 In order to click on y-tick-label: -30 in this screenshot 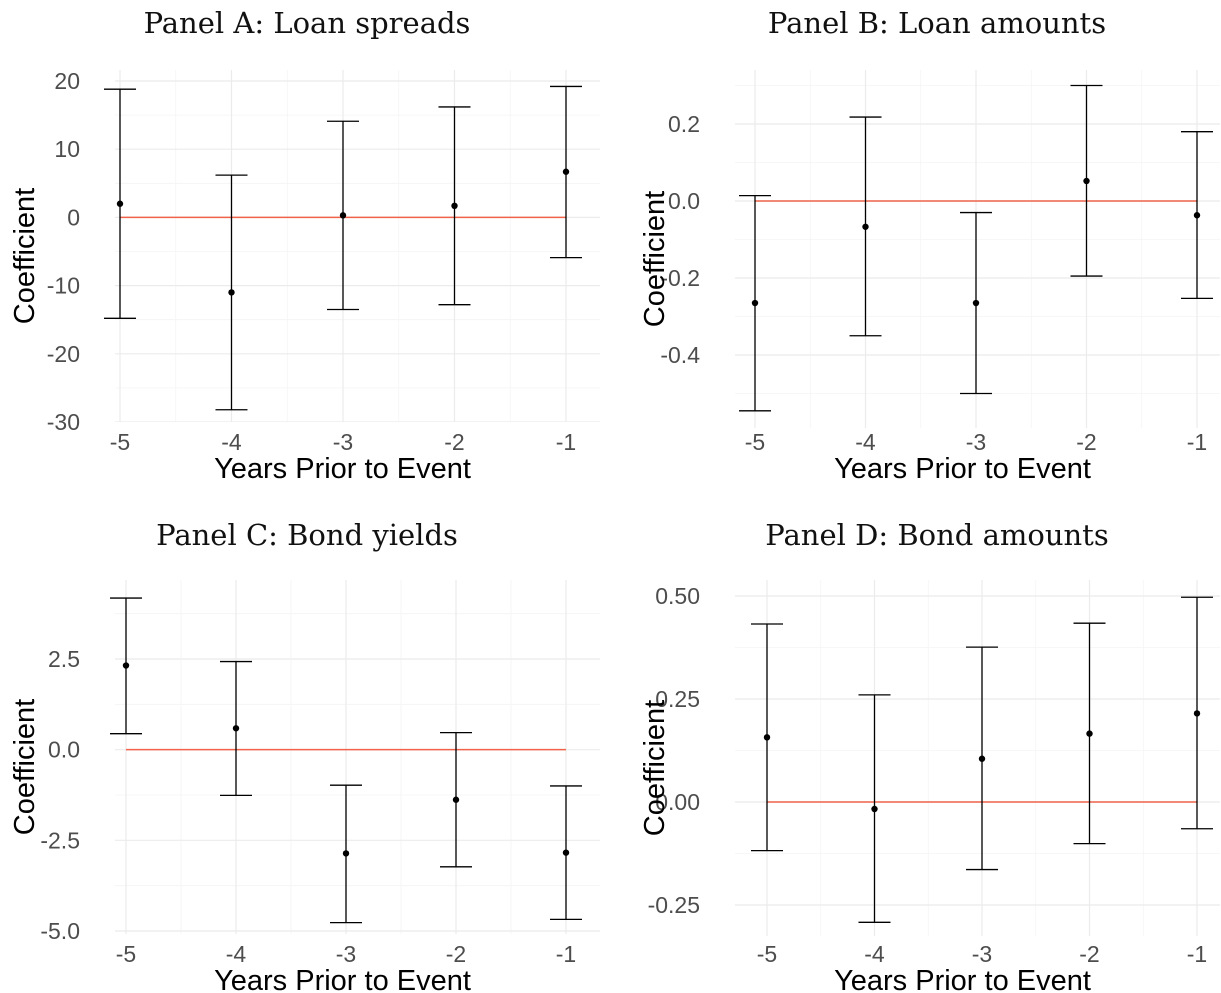, I will do `click(63, 422)`.